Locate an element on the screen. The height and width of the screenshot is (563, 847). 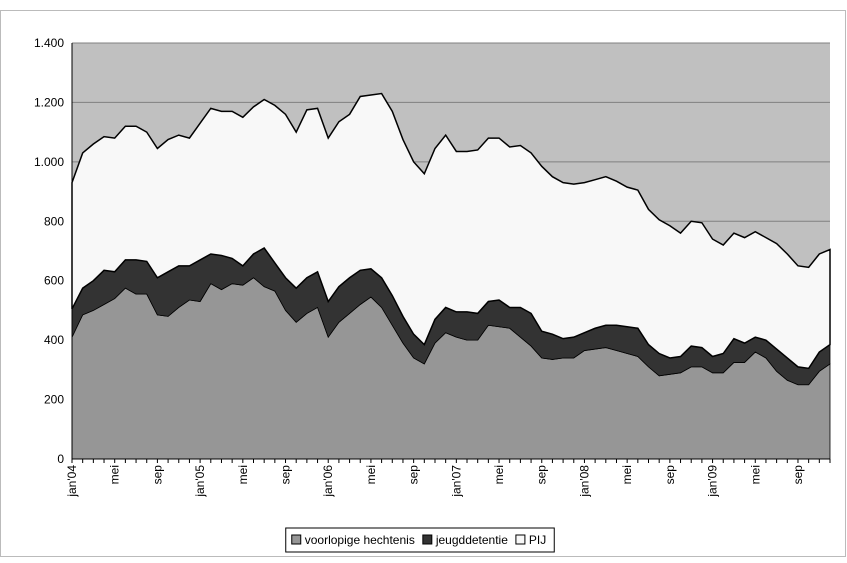
x-tick-label: jan'09 is located at coordinates (713, 481).